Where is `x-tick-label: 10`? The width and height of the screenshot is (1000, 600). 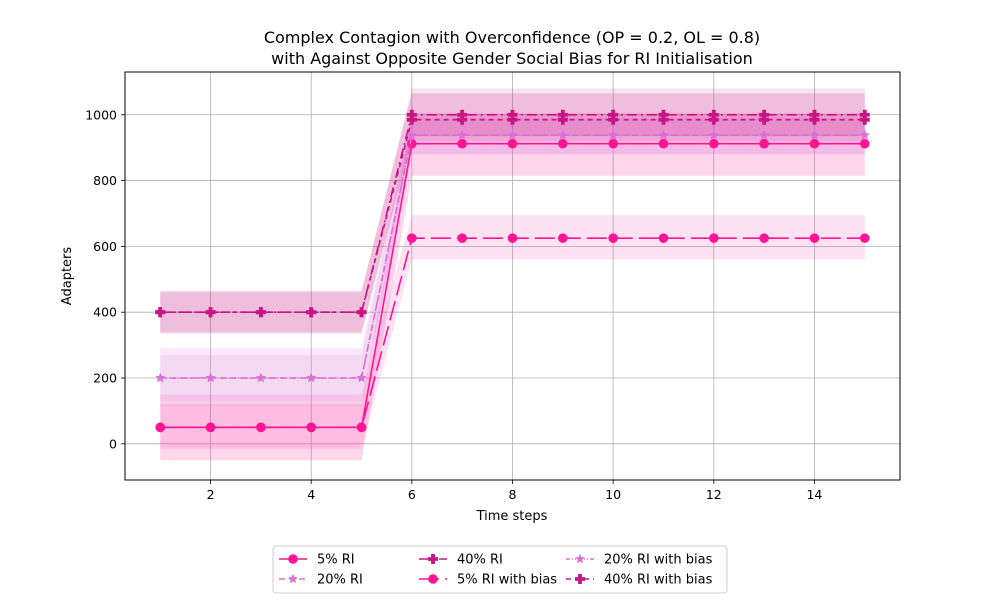 x-tick-label: 10 is located at coordinates (613, 494).